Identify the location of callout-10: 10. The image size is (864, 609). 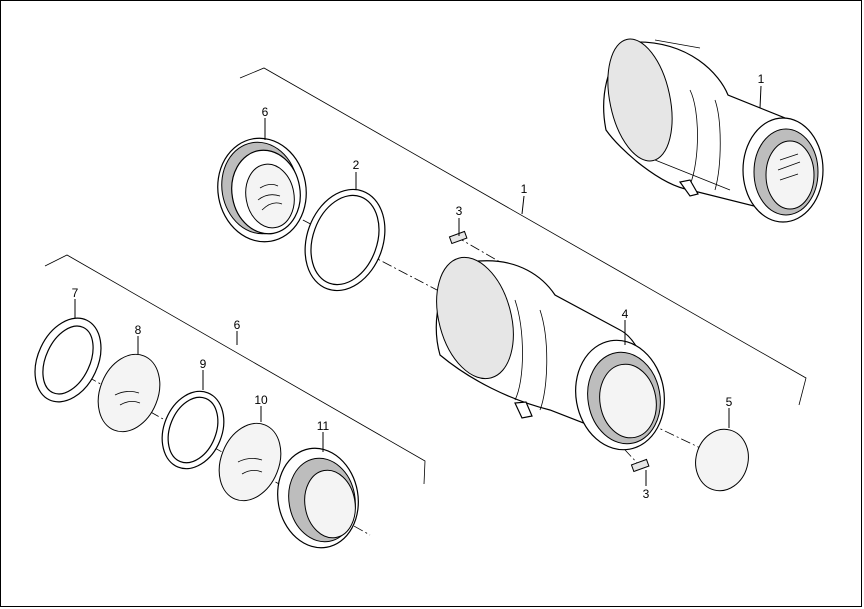
(261, 400).